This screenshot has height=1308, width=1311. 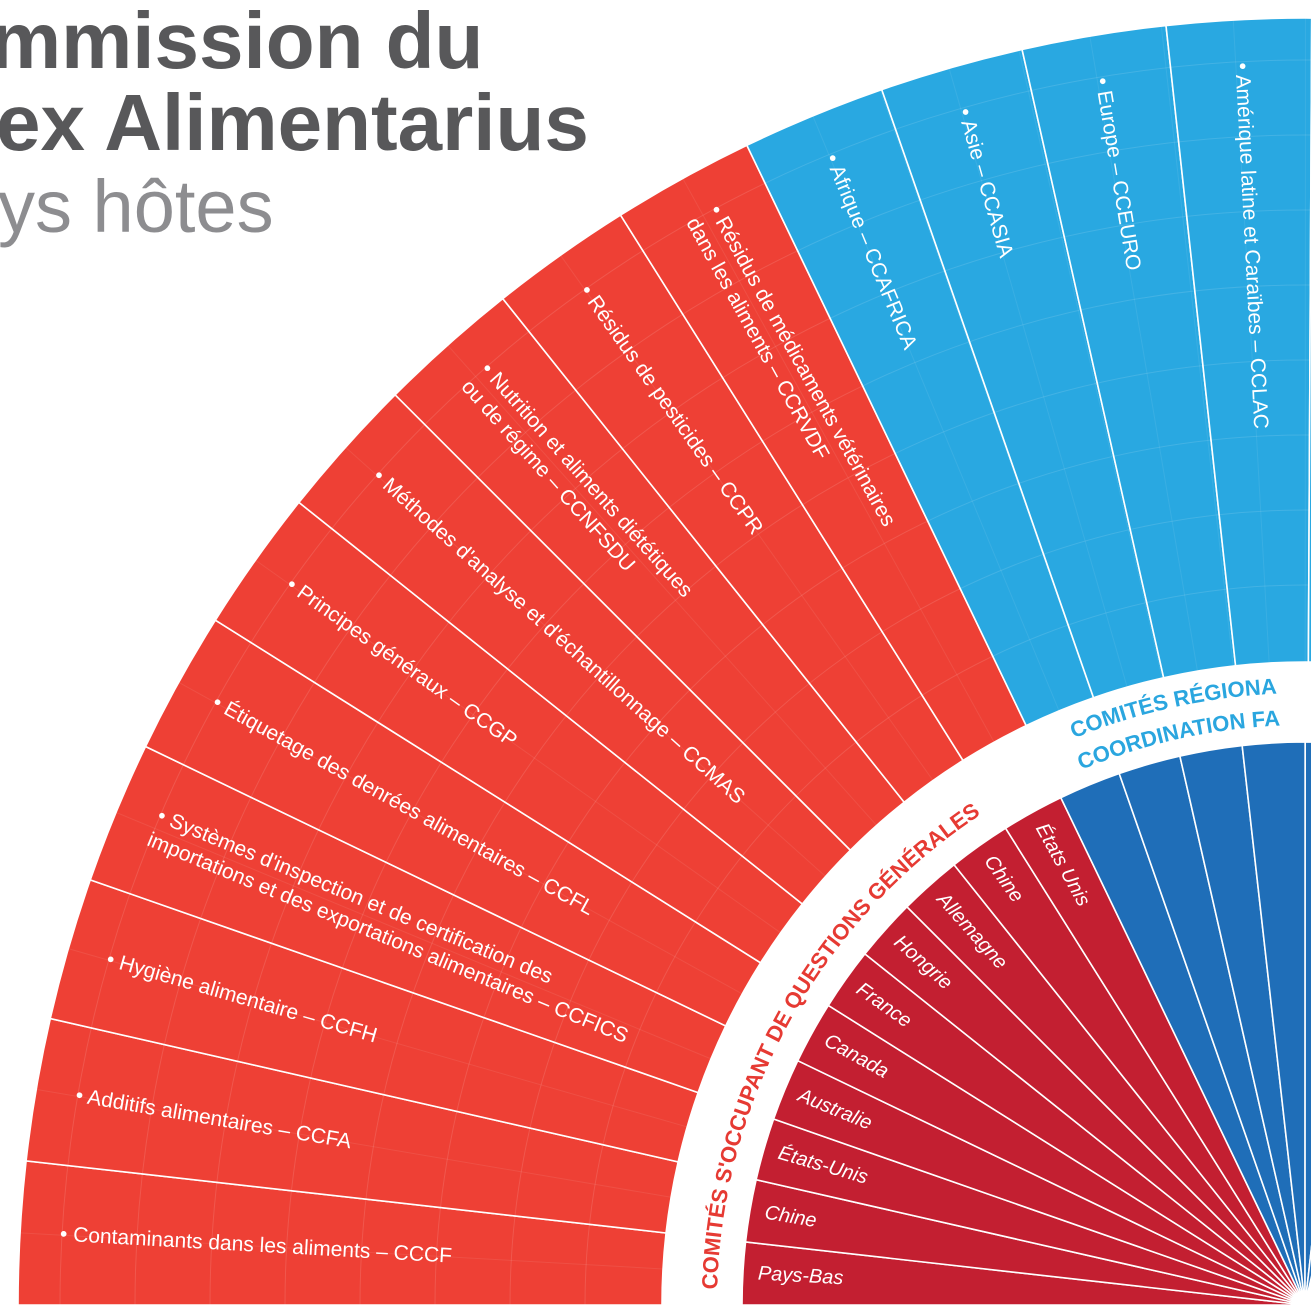 I want to click on title-line: mmission du, so click(x=241, y=42).